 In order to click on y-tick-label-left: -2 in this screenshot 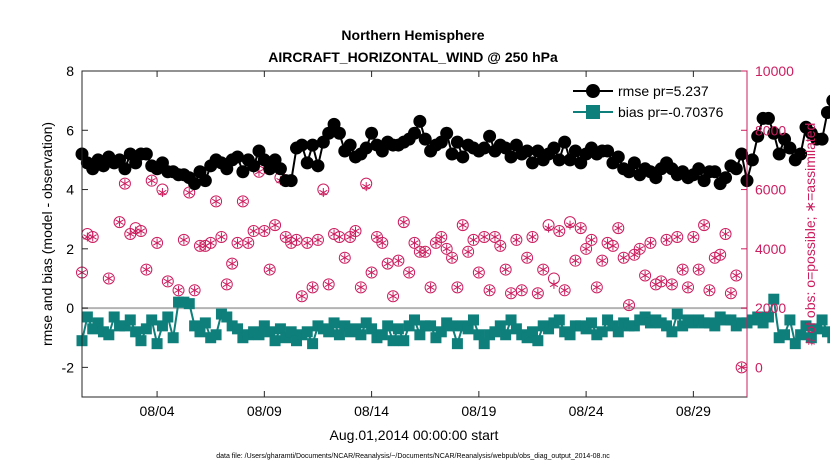, I will do `click(68, 367)`.